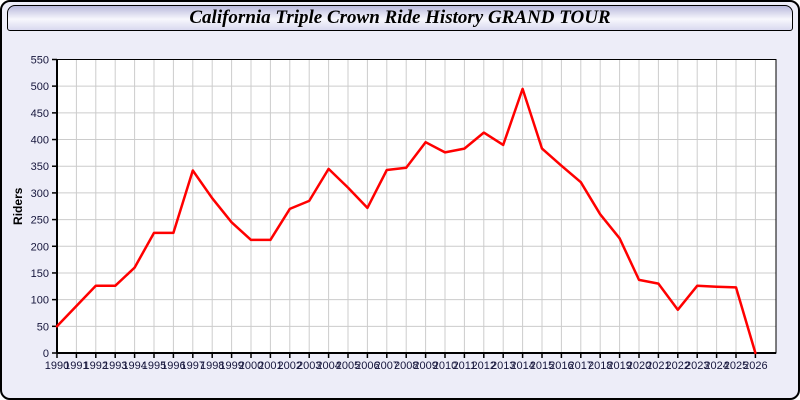  What do you see at coordinates (212, 366) in the screenshot?
I see `x-tick-label: 1998` at bounding box center [212, 366].